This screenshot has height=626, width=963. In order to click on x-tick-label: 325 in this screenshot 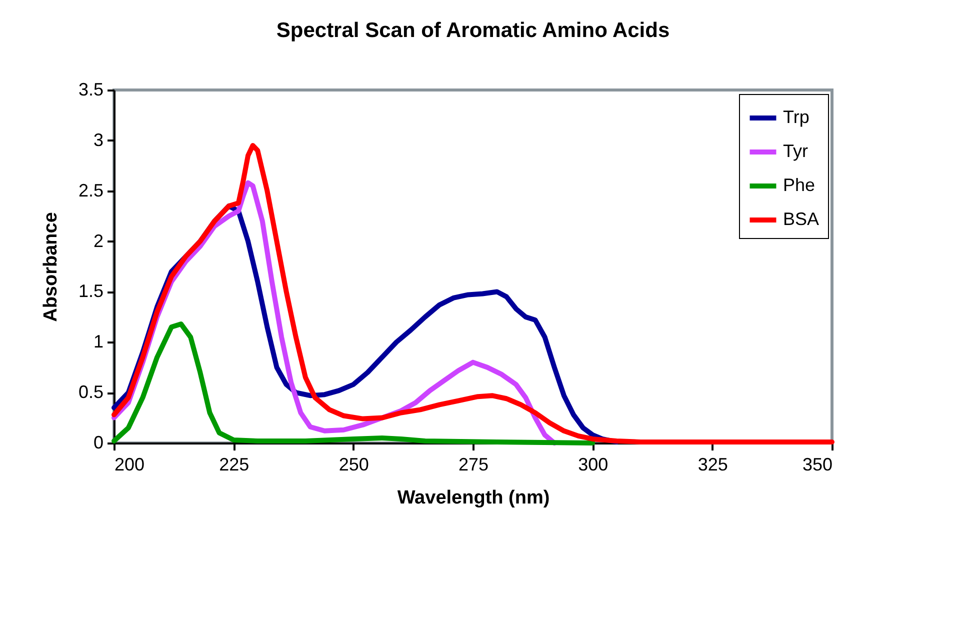, I will do `click(713, 464)`.